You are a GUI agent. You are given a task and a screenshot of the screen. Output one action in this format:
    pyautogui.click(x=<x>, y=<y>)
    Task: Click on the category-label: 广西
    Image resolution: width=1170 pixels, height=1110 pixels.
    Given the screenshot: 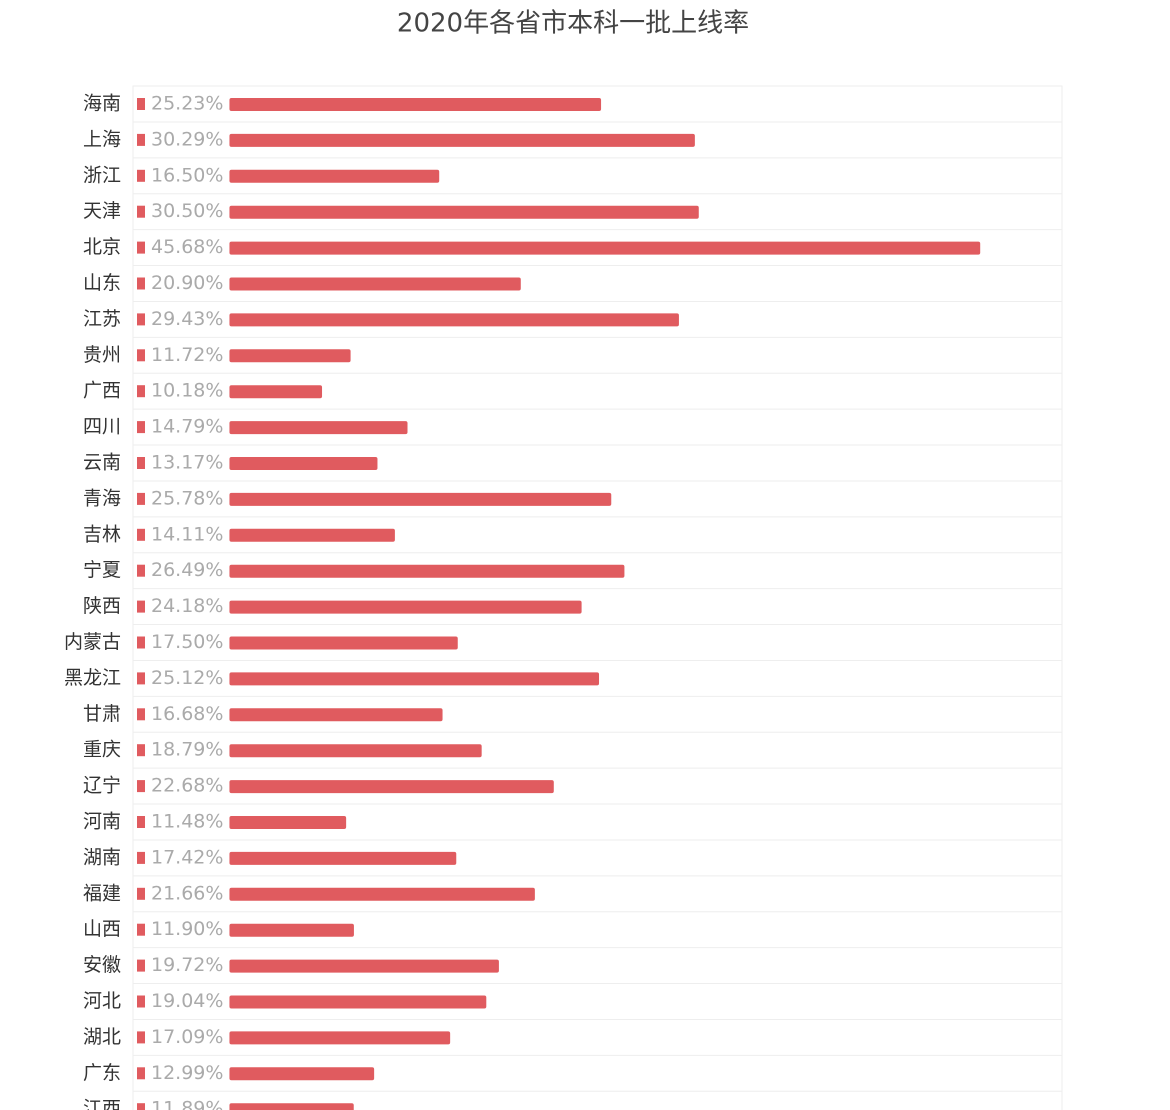 What is the action you would take?
    pyautogui.click(x=102, y=391)
    